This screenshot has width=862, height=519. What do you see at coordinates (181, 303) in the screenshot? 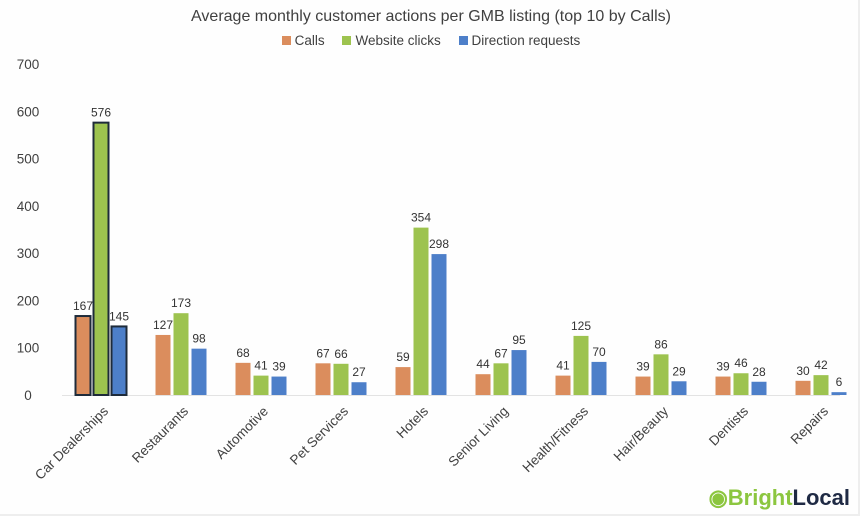
I see `data-label: 173` at bounding box center [181, 303].